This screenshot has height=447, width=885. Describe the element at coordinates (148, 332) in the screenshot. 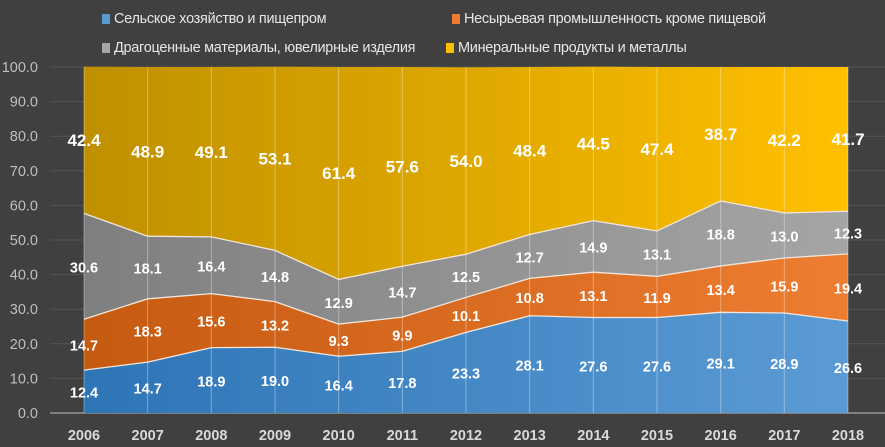

I see `data-label: 18.3` at that location.